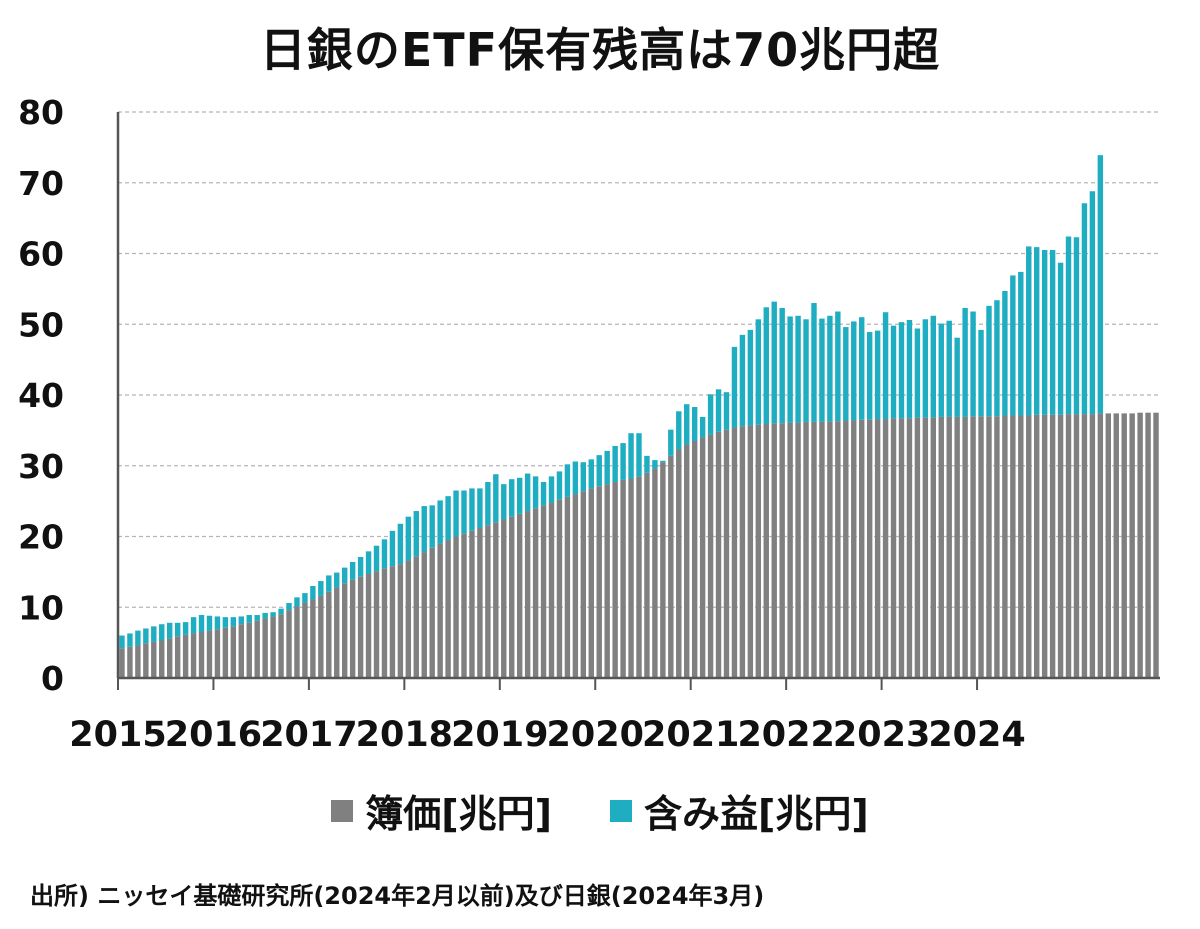  I want to click on y-tick-label: 0, so click(52, 678).